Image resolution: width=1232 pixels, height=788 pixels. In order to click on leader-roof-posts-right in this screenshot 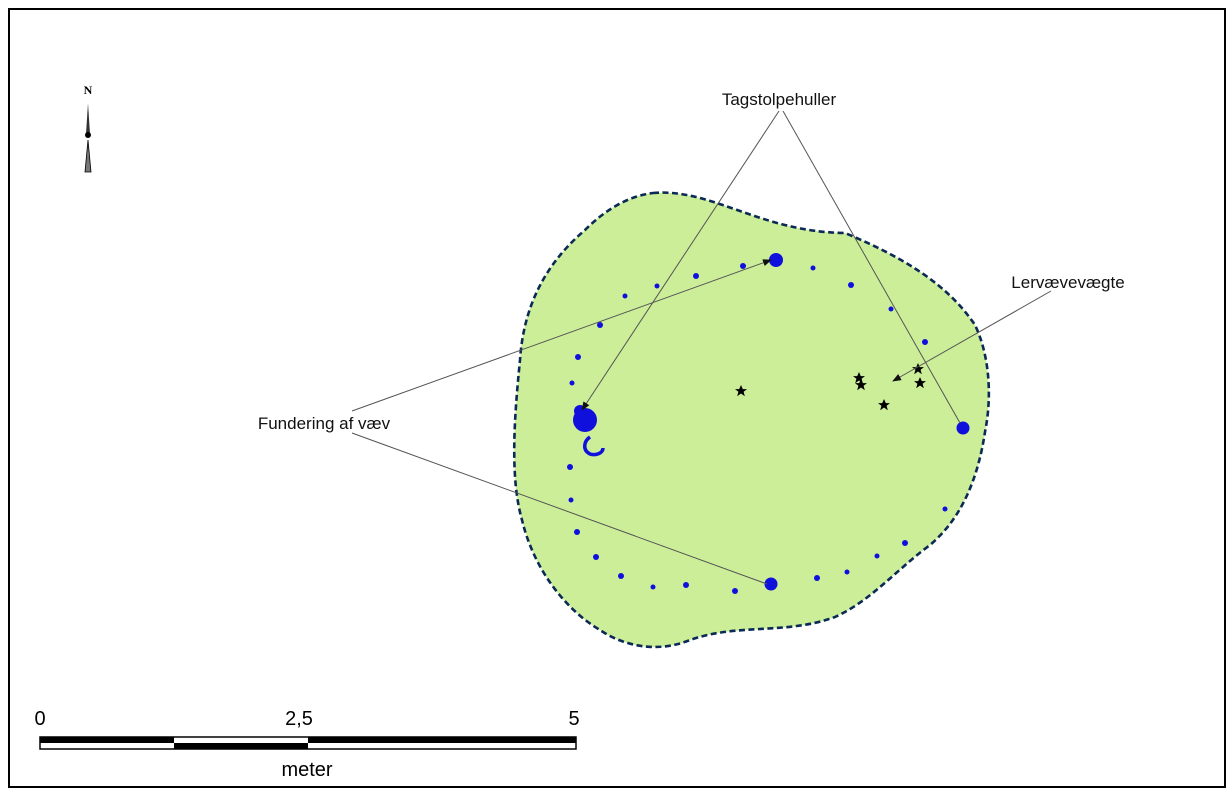, I will do `click(871, 267)`.